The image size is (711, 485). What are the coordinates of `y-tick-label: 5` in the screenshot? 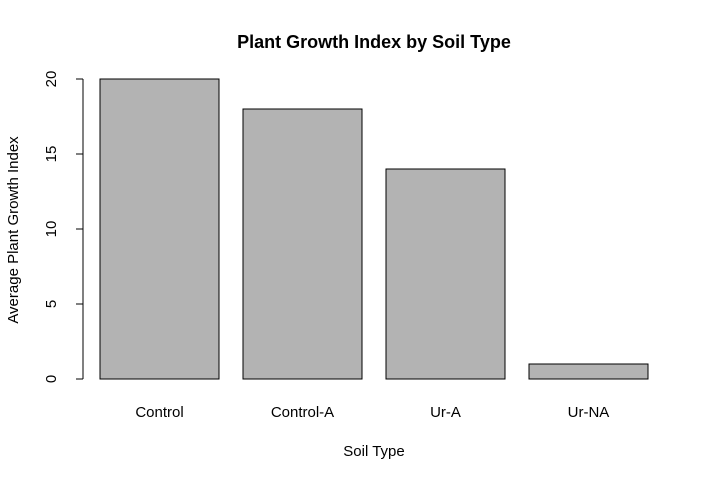 It's located at (51, 304).